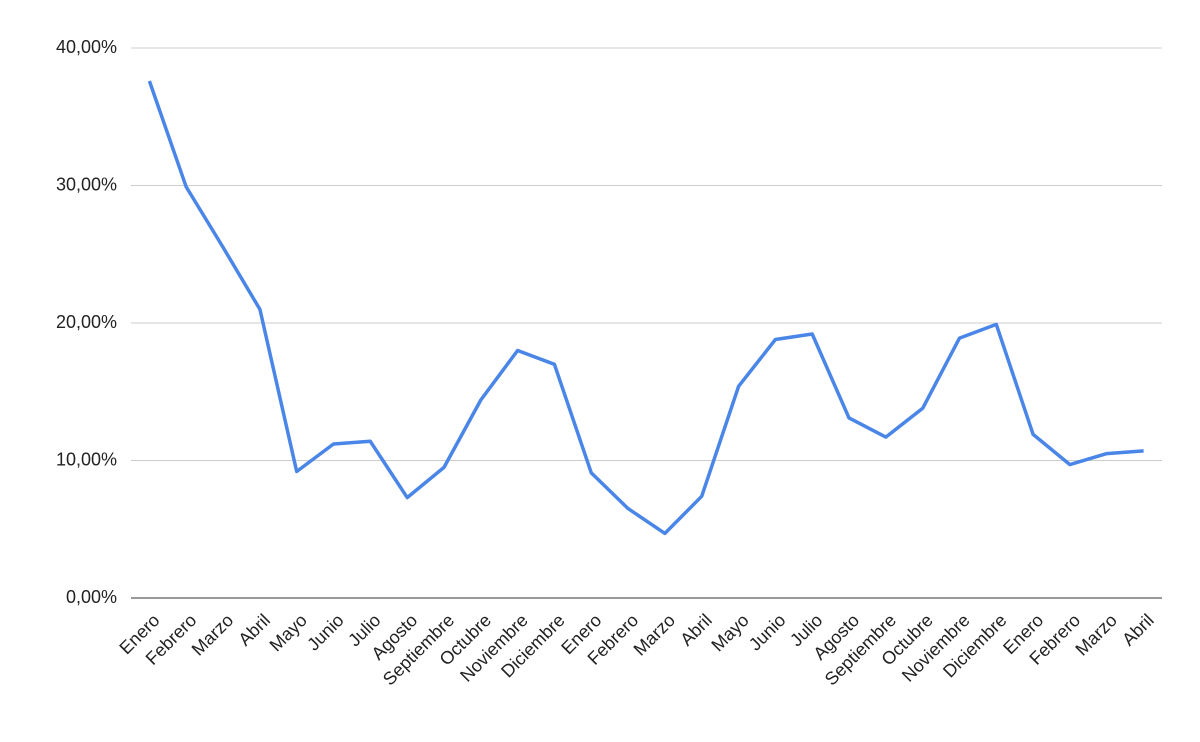  Describe the element at coordinates (86, 184) in the screenshot. I see `y-tick-label: 30,00%` at that location.